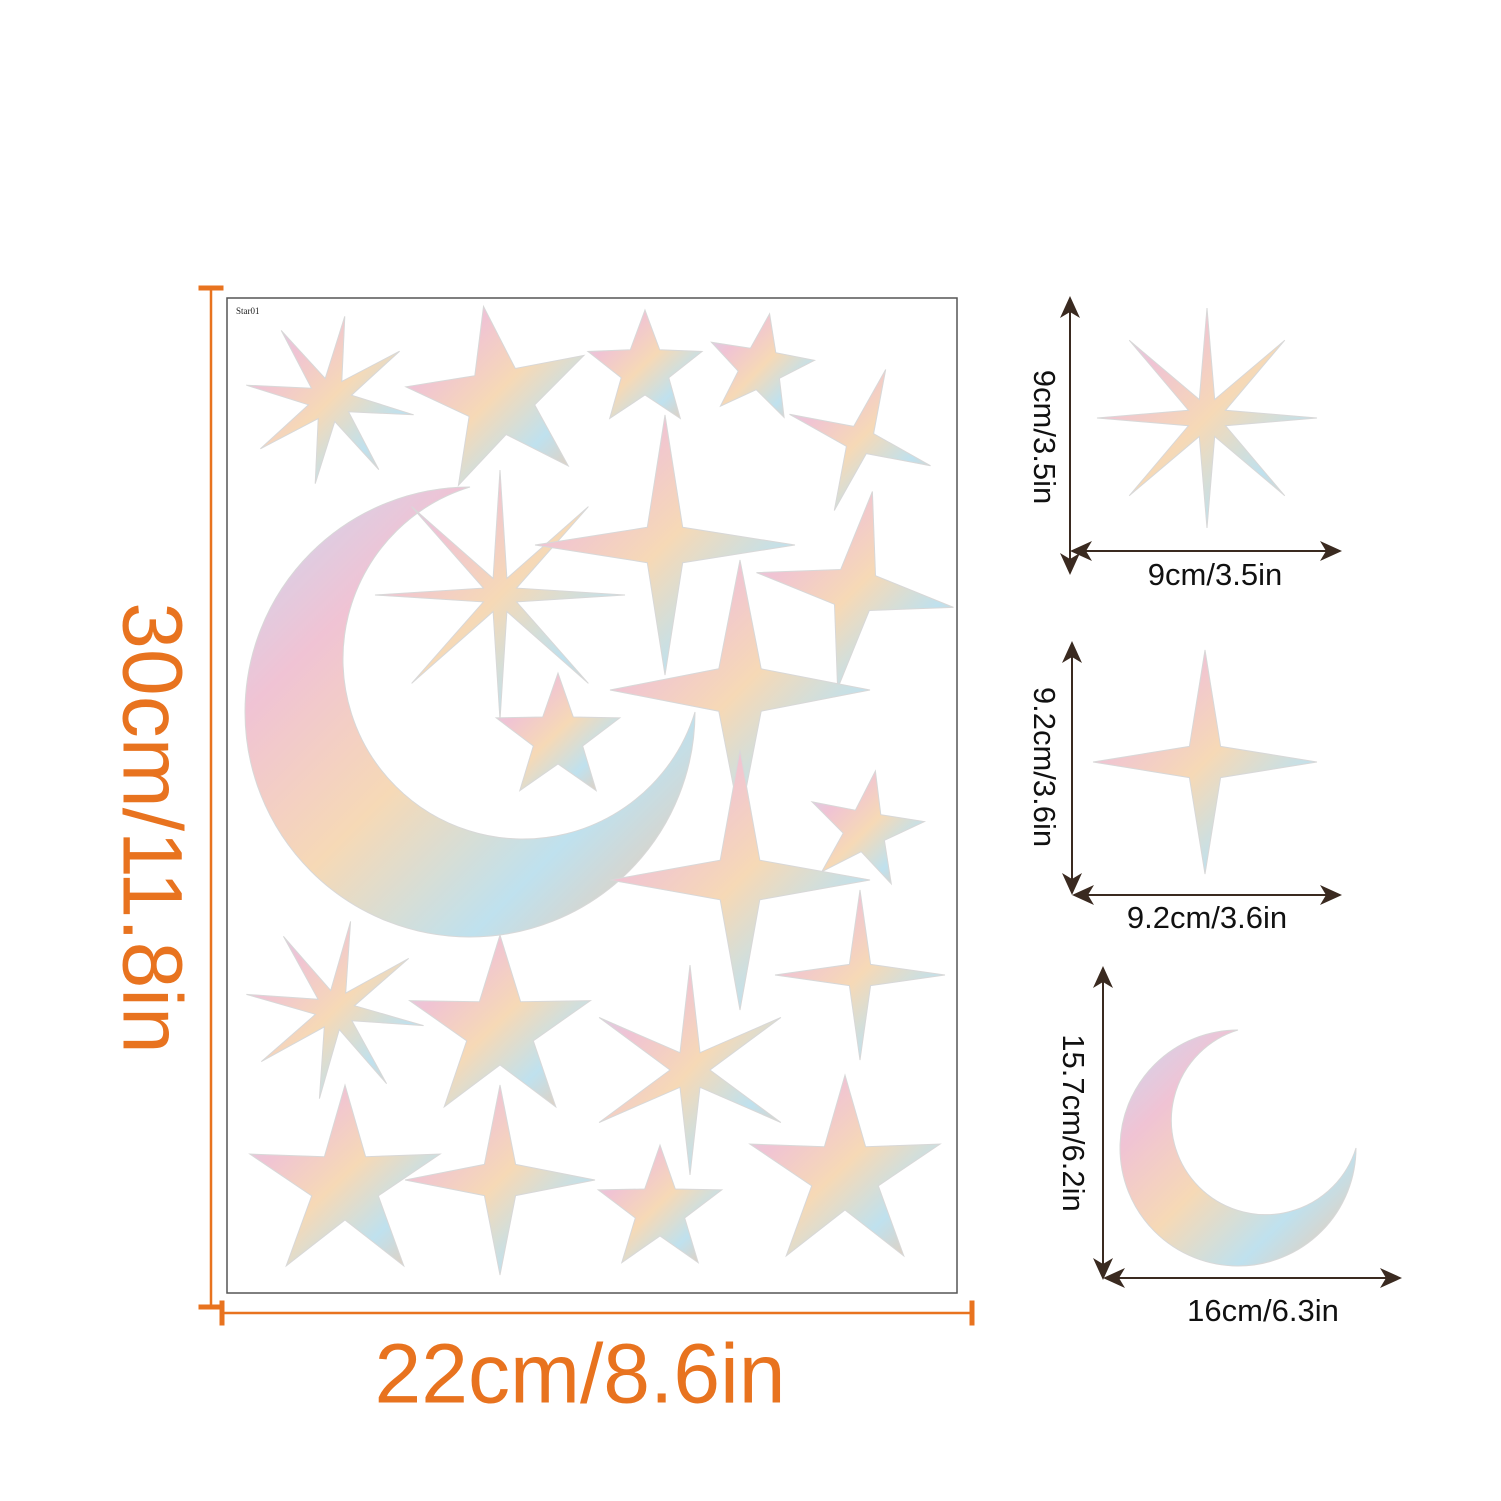  I want to click on detail1-height-label: 9cm/3.5in, so click(1044, 437).